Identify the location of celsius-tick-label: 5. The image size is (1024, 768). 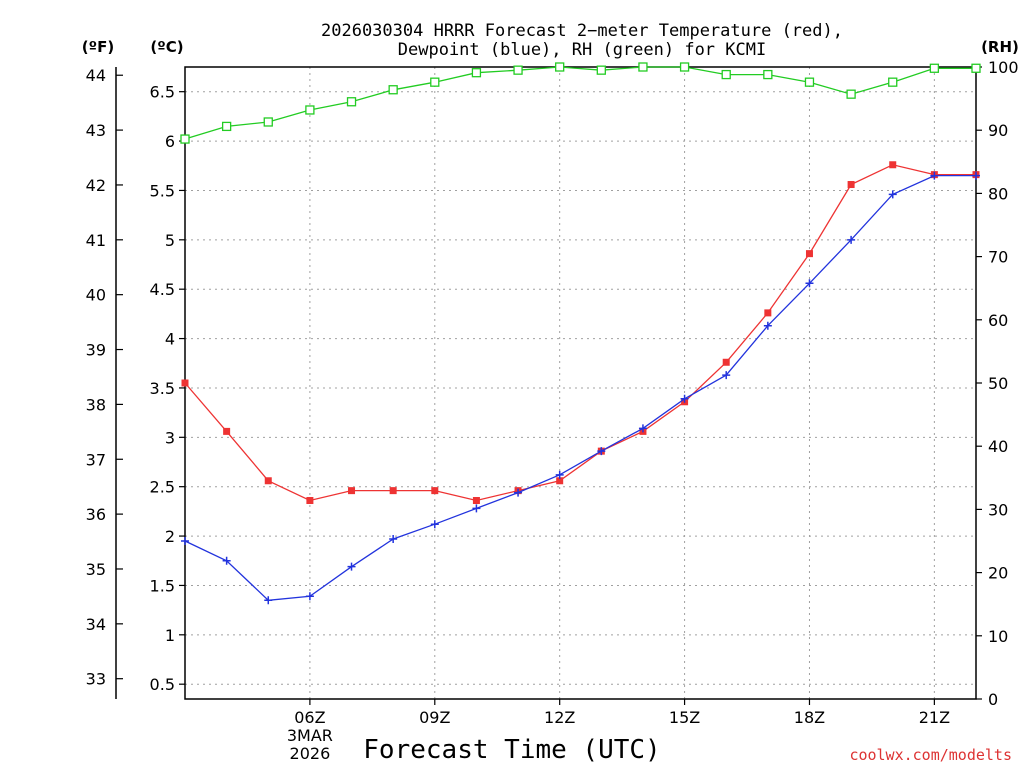
(170, 240).